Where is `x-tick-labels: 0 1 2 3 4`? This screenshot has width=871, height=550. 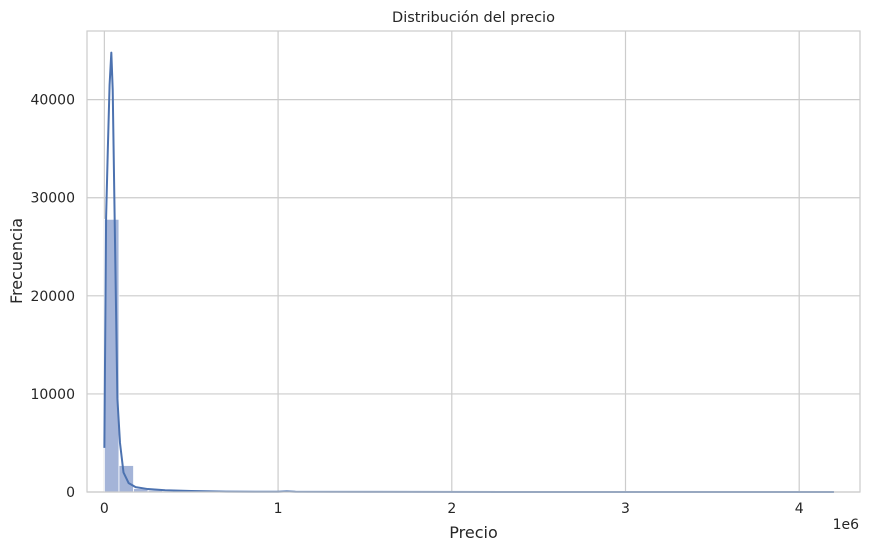 x-tick-labels: 0 1 2 3 4 is located at coordinates (452, 509).